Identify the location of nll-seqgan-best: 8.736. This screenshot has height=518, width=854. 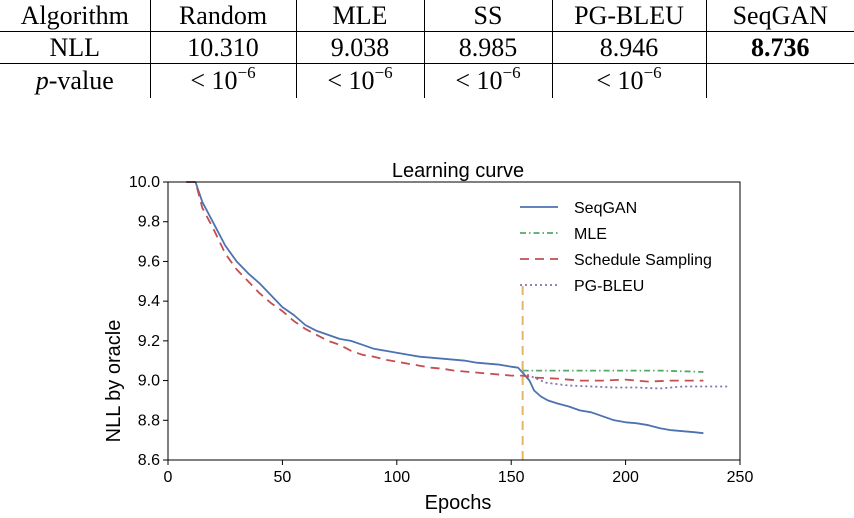
(779, 47).